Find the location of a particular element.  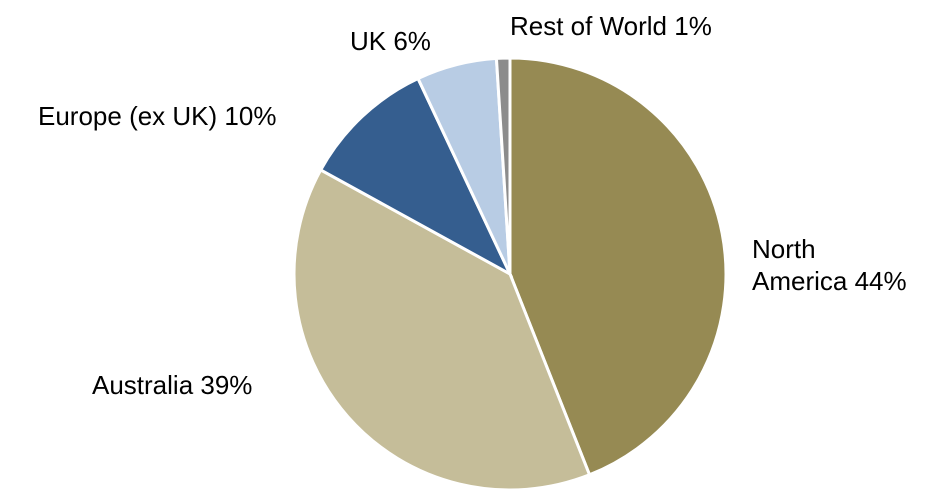

pie-label-line: Europe (ex UK) 10% is located at coordinates (157, 116).